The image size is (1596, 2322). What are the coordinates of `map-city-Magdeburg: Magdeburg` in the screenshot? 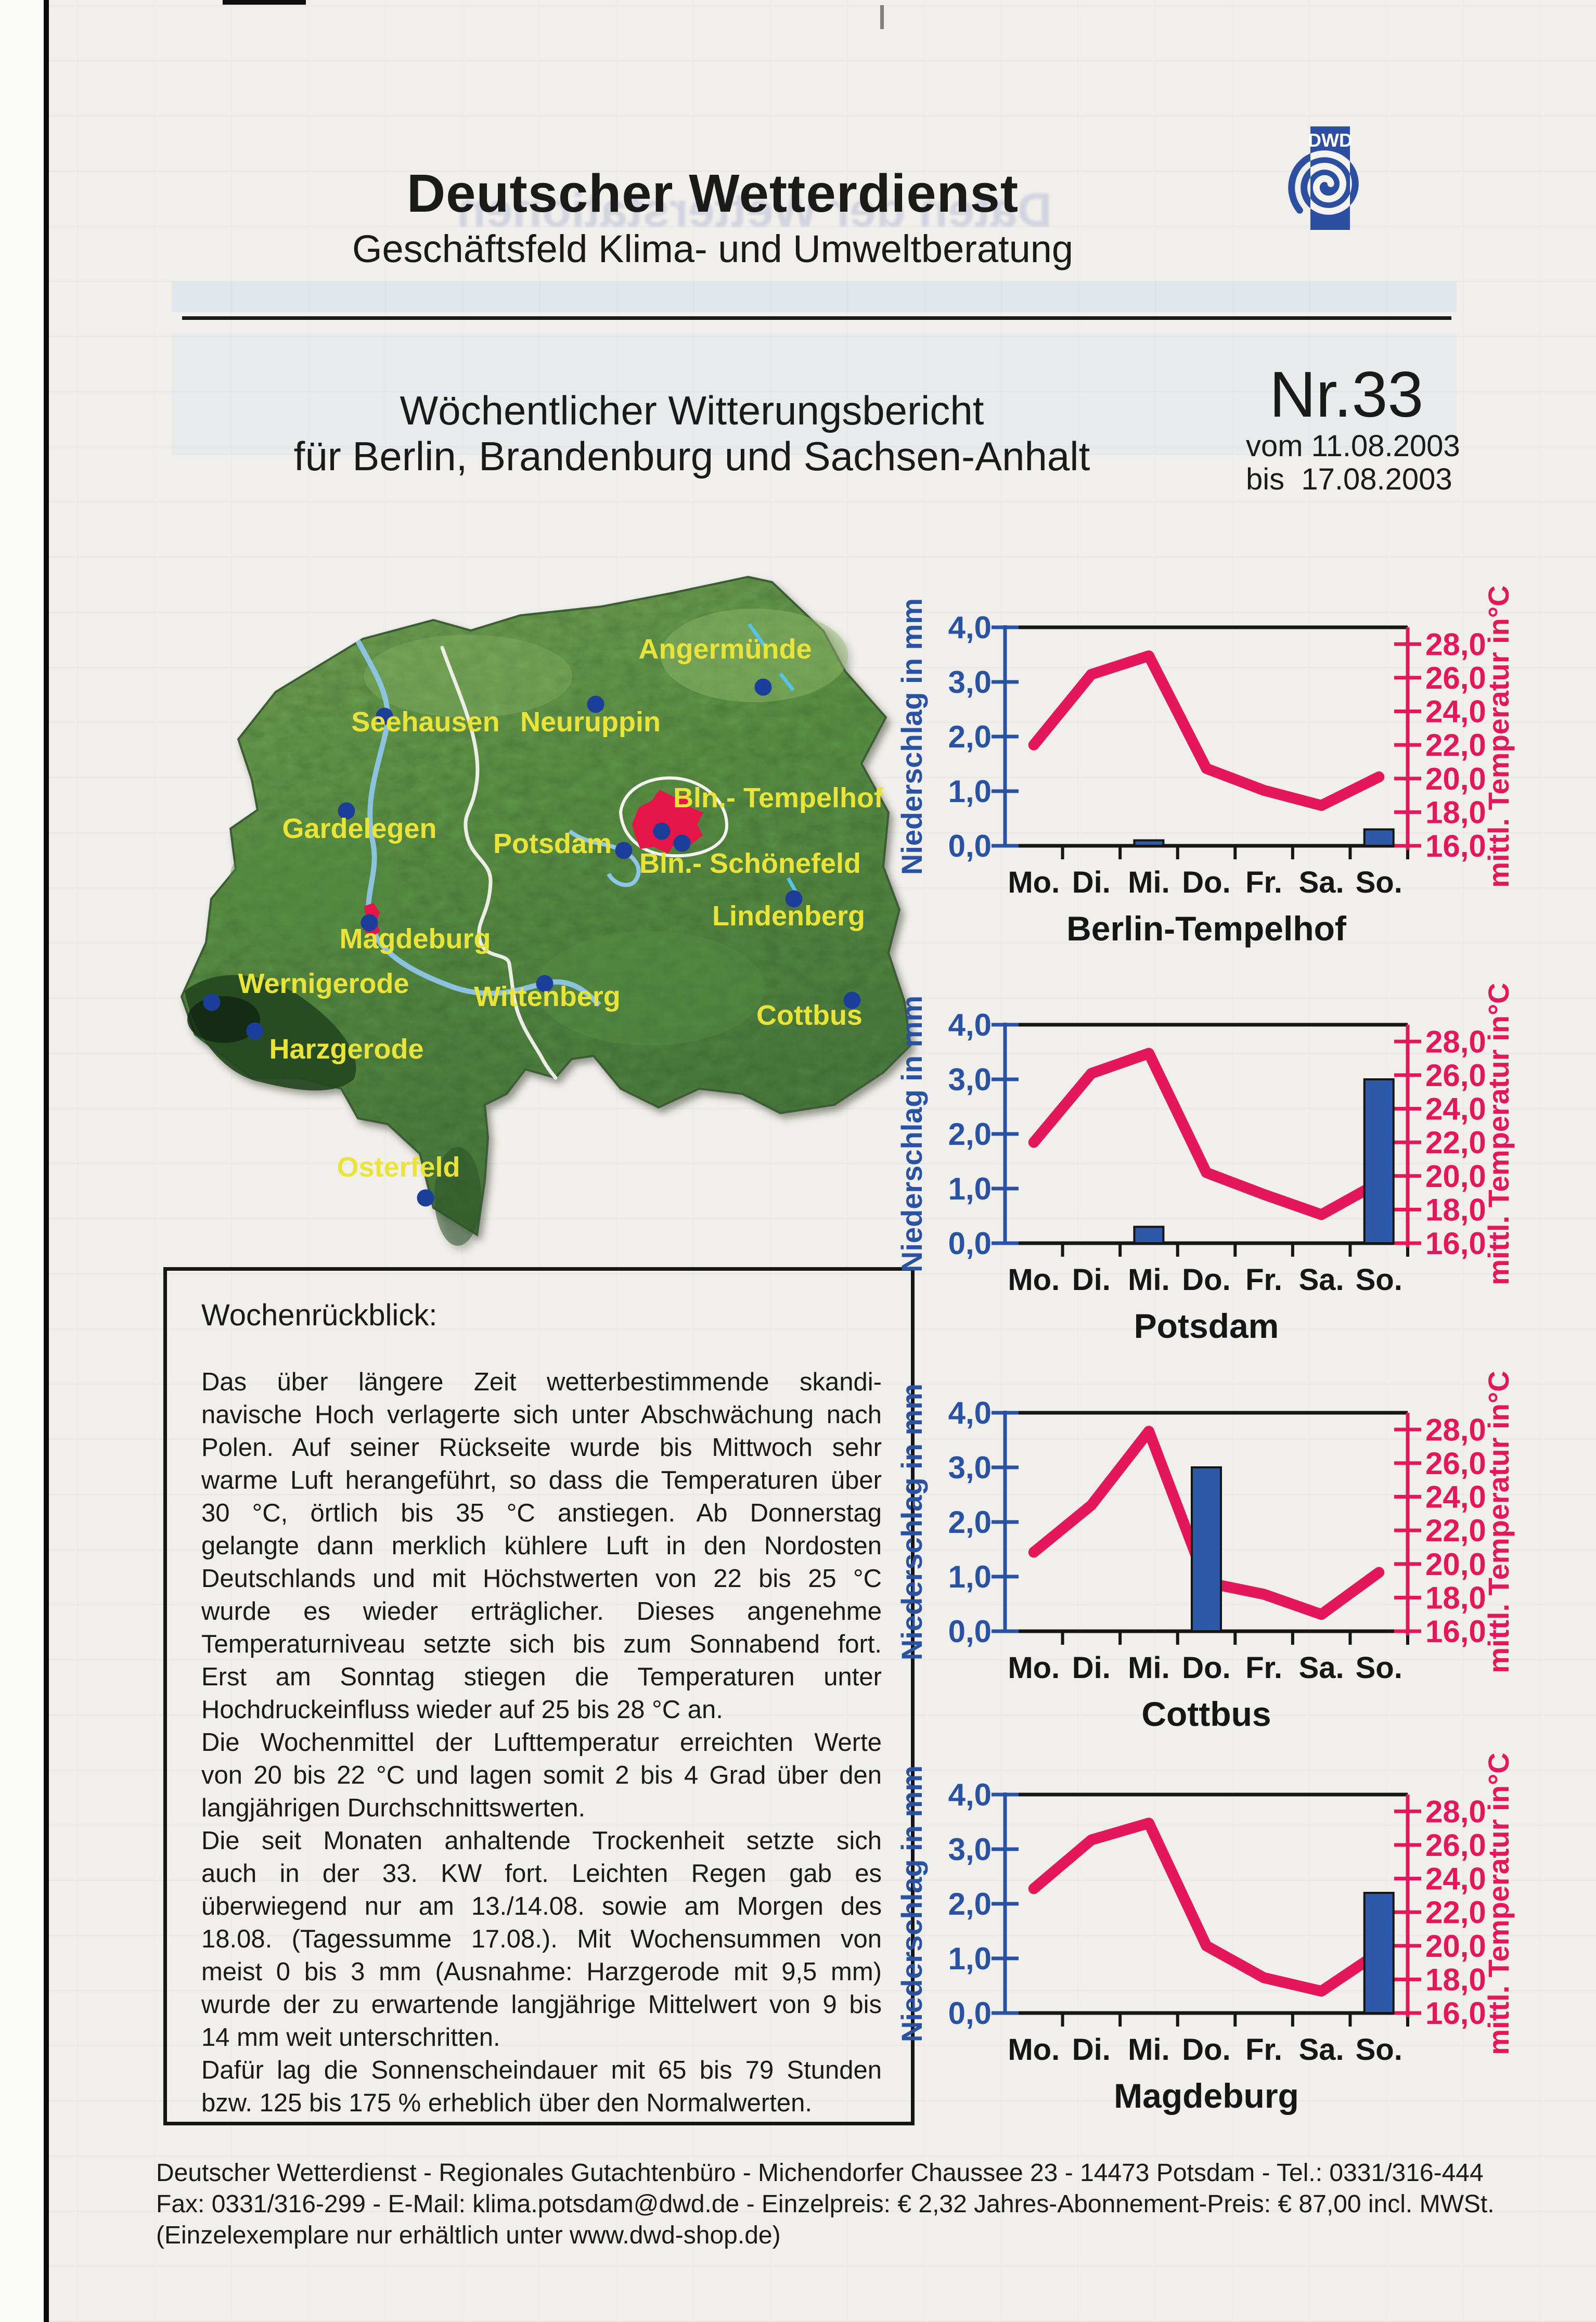 It's located at (416, 934).